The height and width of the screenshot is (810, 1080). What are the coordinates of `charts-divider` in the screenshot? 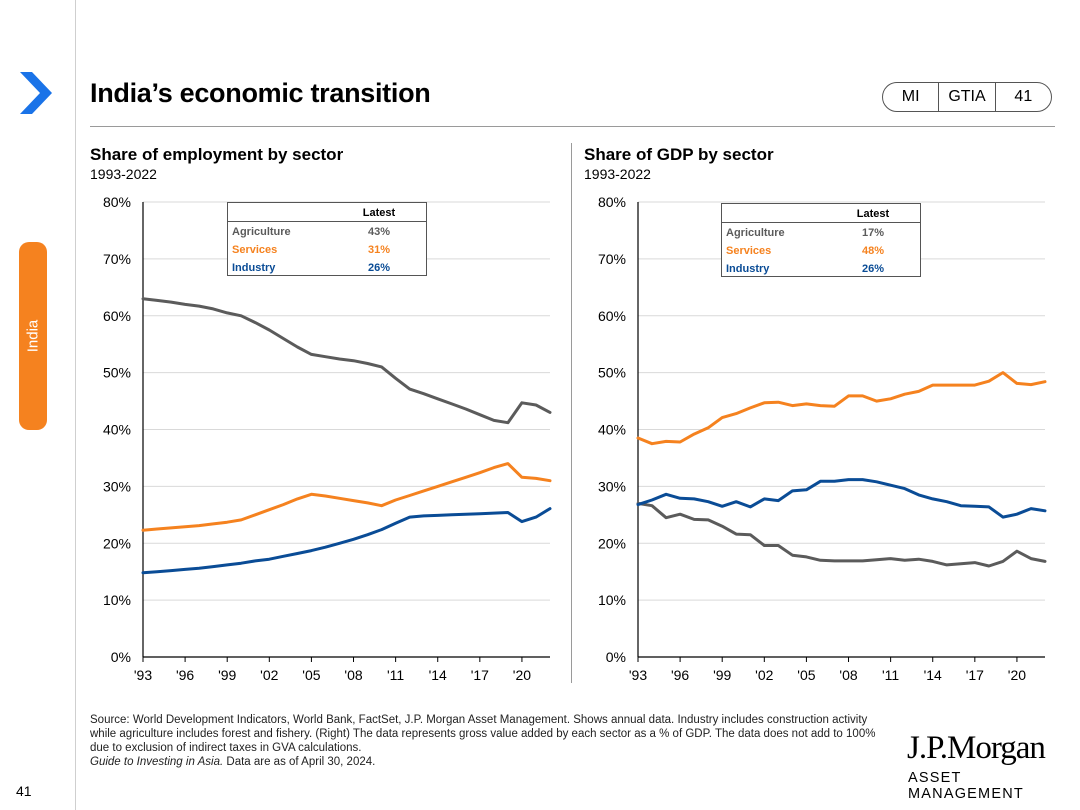 It's located at (571, 413).